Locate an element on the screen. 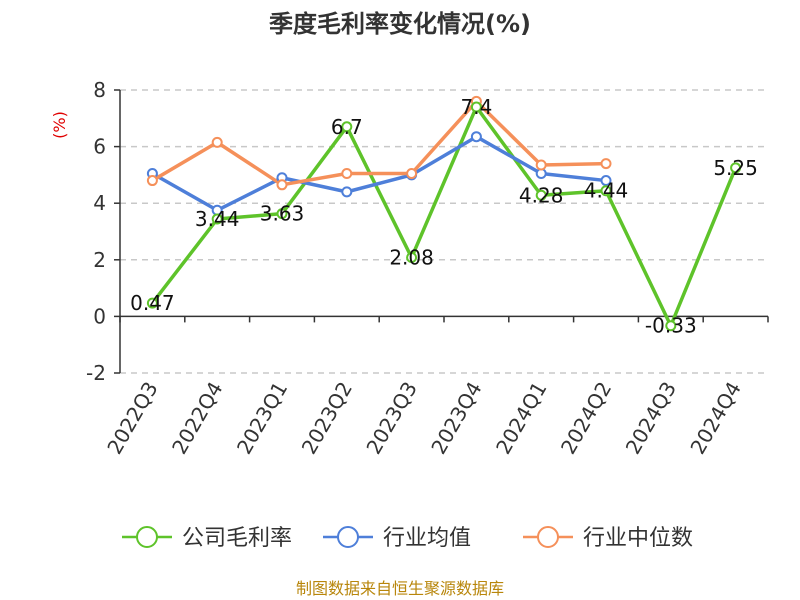  x-tick-label: 2024Q2 is located at coordinates (586, 418).